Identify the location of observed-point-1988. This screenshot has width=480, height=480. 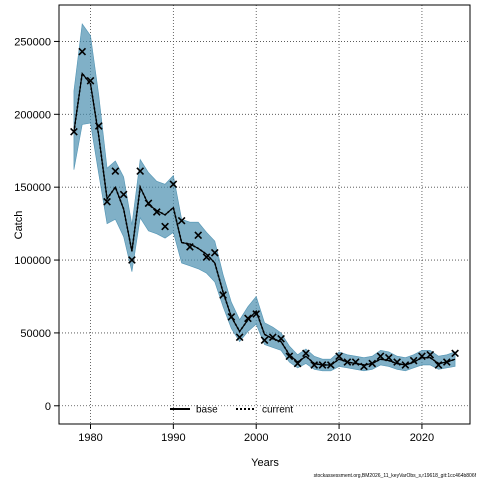
(156, 212).